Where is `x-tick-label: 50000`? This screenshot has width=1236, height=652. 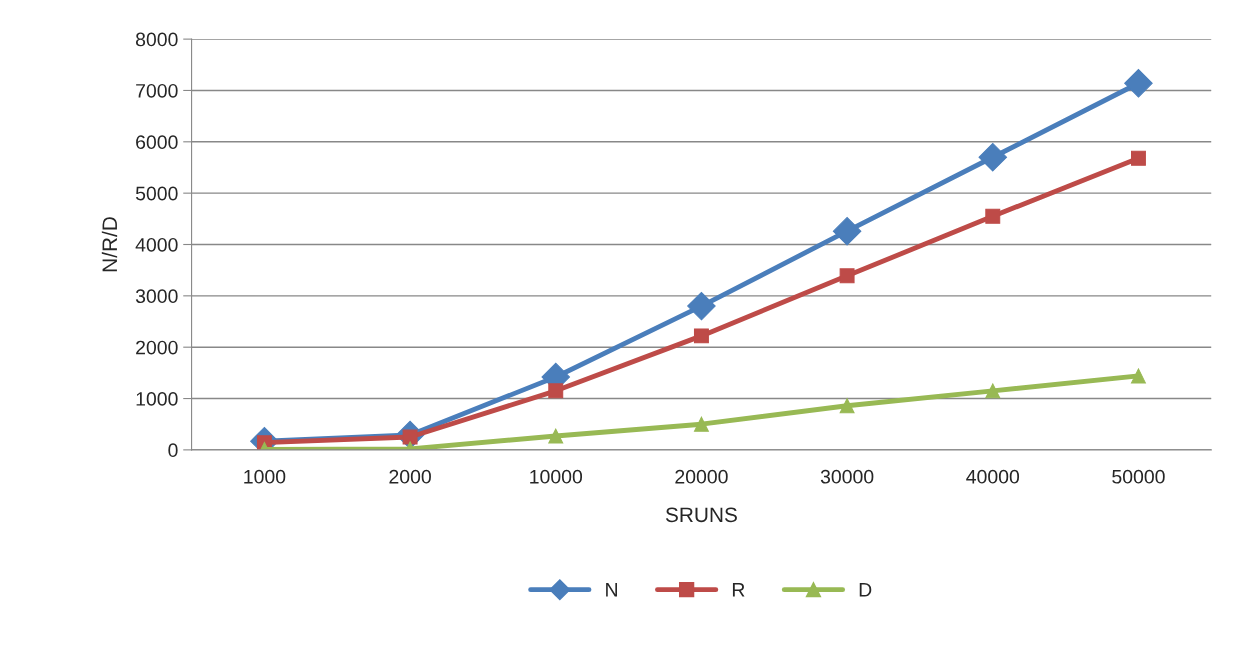 x-tick-label: 50000 is located at coordinates (1138, 476).